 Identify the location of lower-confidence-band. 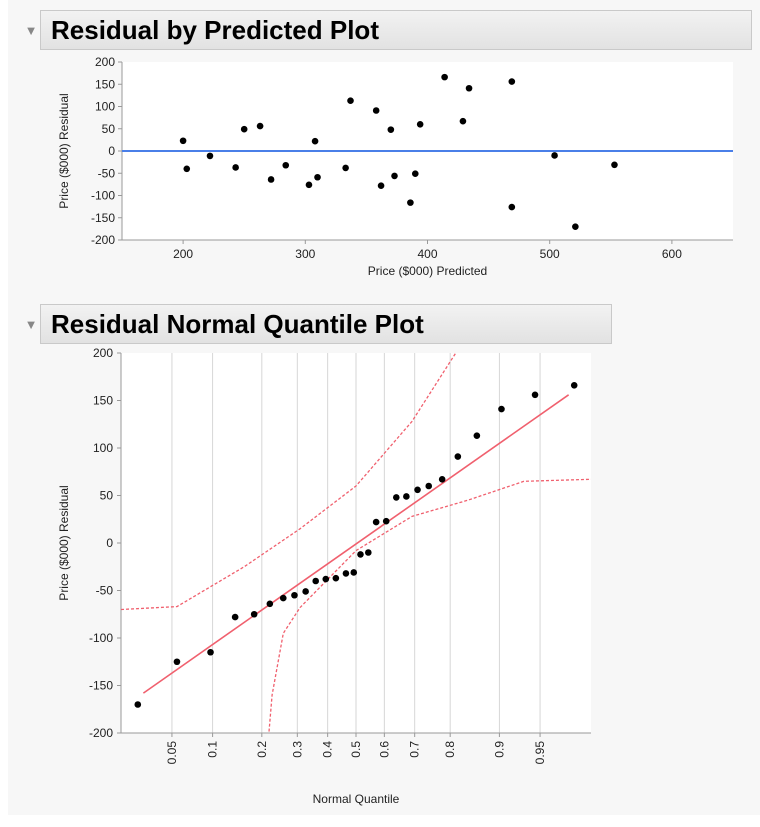
(429, 605).